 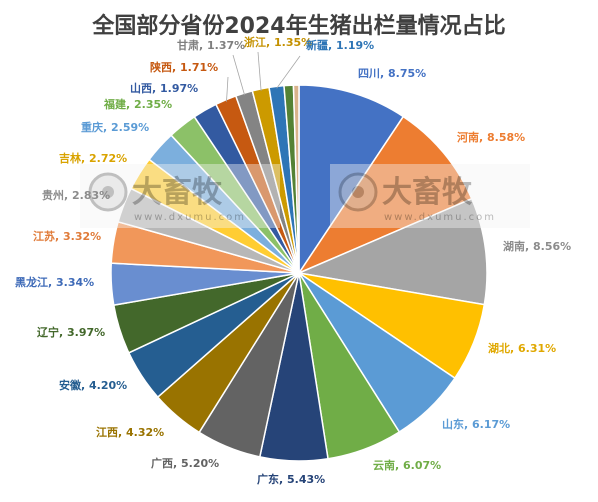 What do you see at coordinates (299, 26) in the screenshot?
I see `chart-title: 全国部分省份2024年生猪出栏量情况占比` at bounding box center [299, 26].